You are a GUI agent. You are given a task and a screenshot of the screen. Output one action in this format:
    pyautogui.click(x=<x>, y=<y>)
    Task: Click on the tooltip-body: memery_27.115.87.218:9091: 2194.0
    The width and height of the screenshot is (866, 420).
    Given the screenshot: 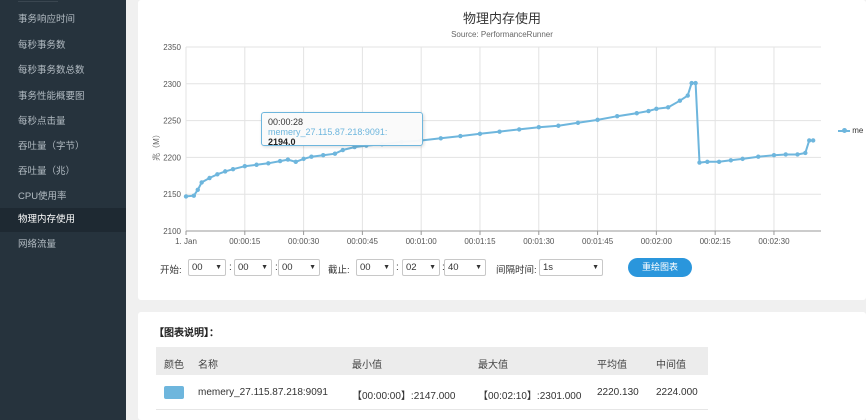 What is the action you would take?
    pyautogui.click(x=342, y=137)
    